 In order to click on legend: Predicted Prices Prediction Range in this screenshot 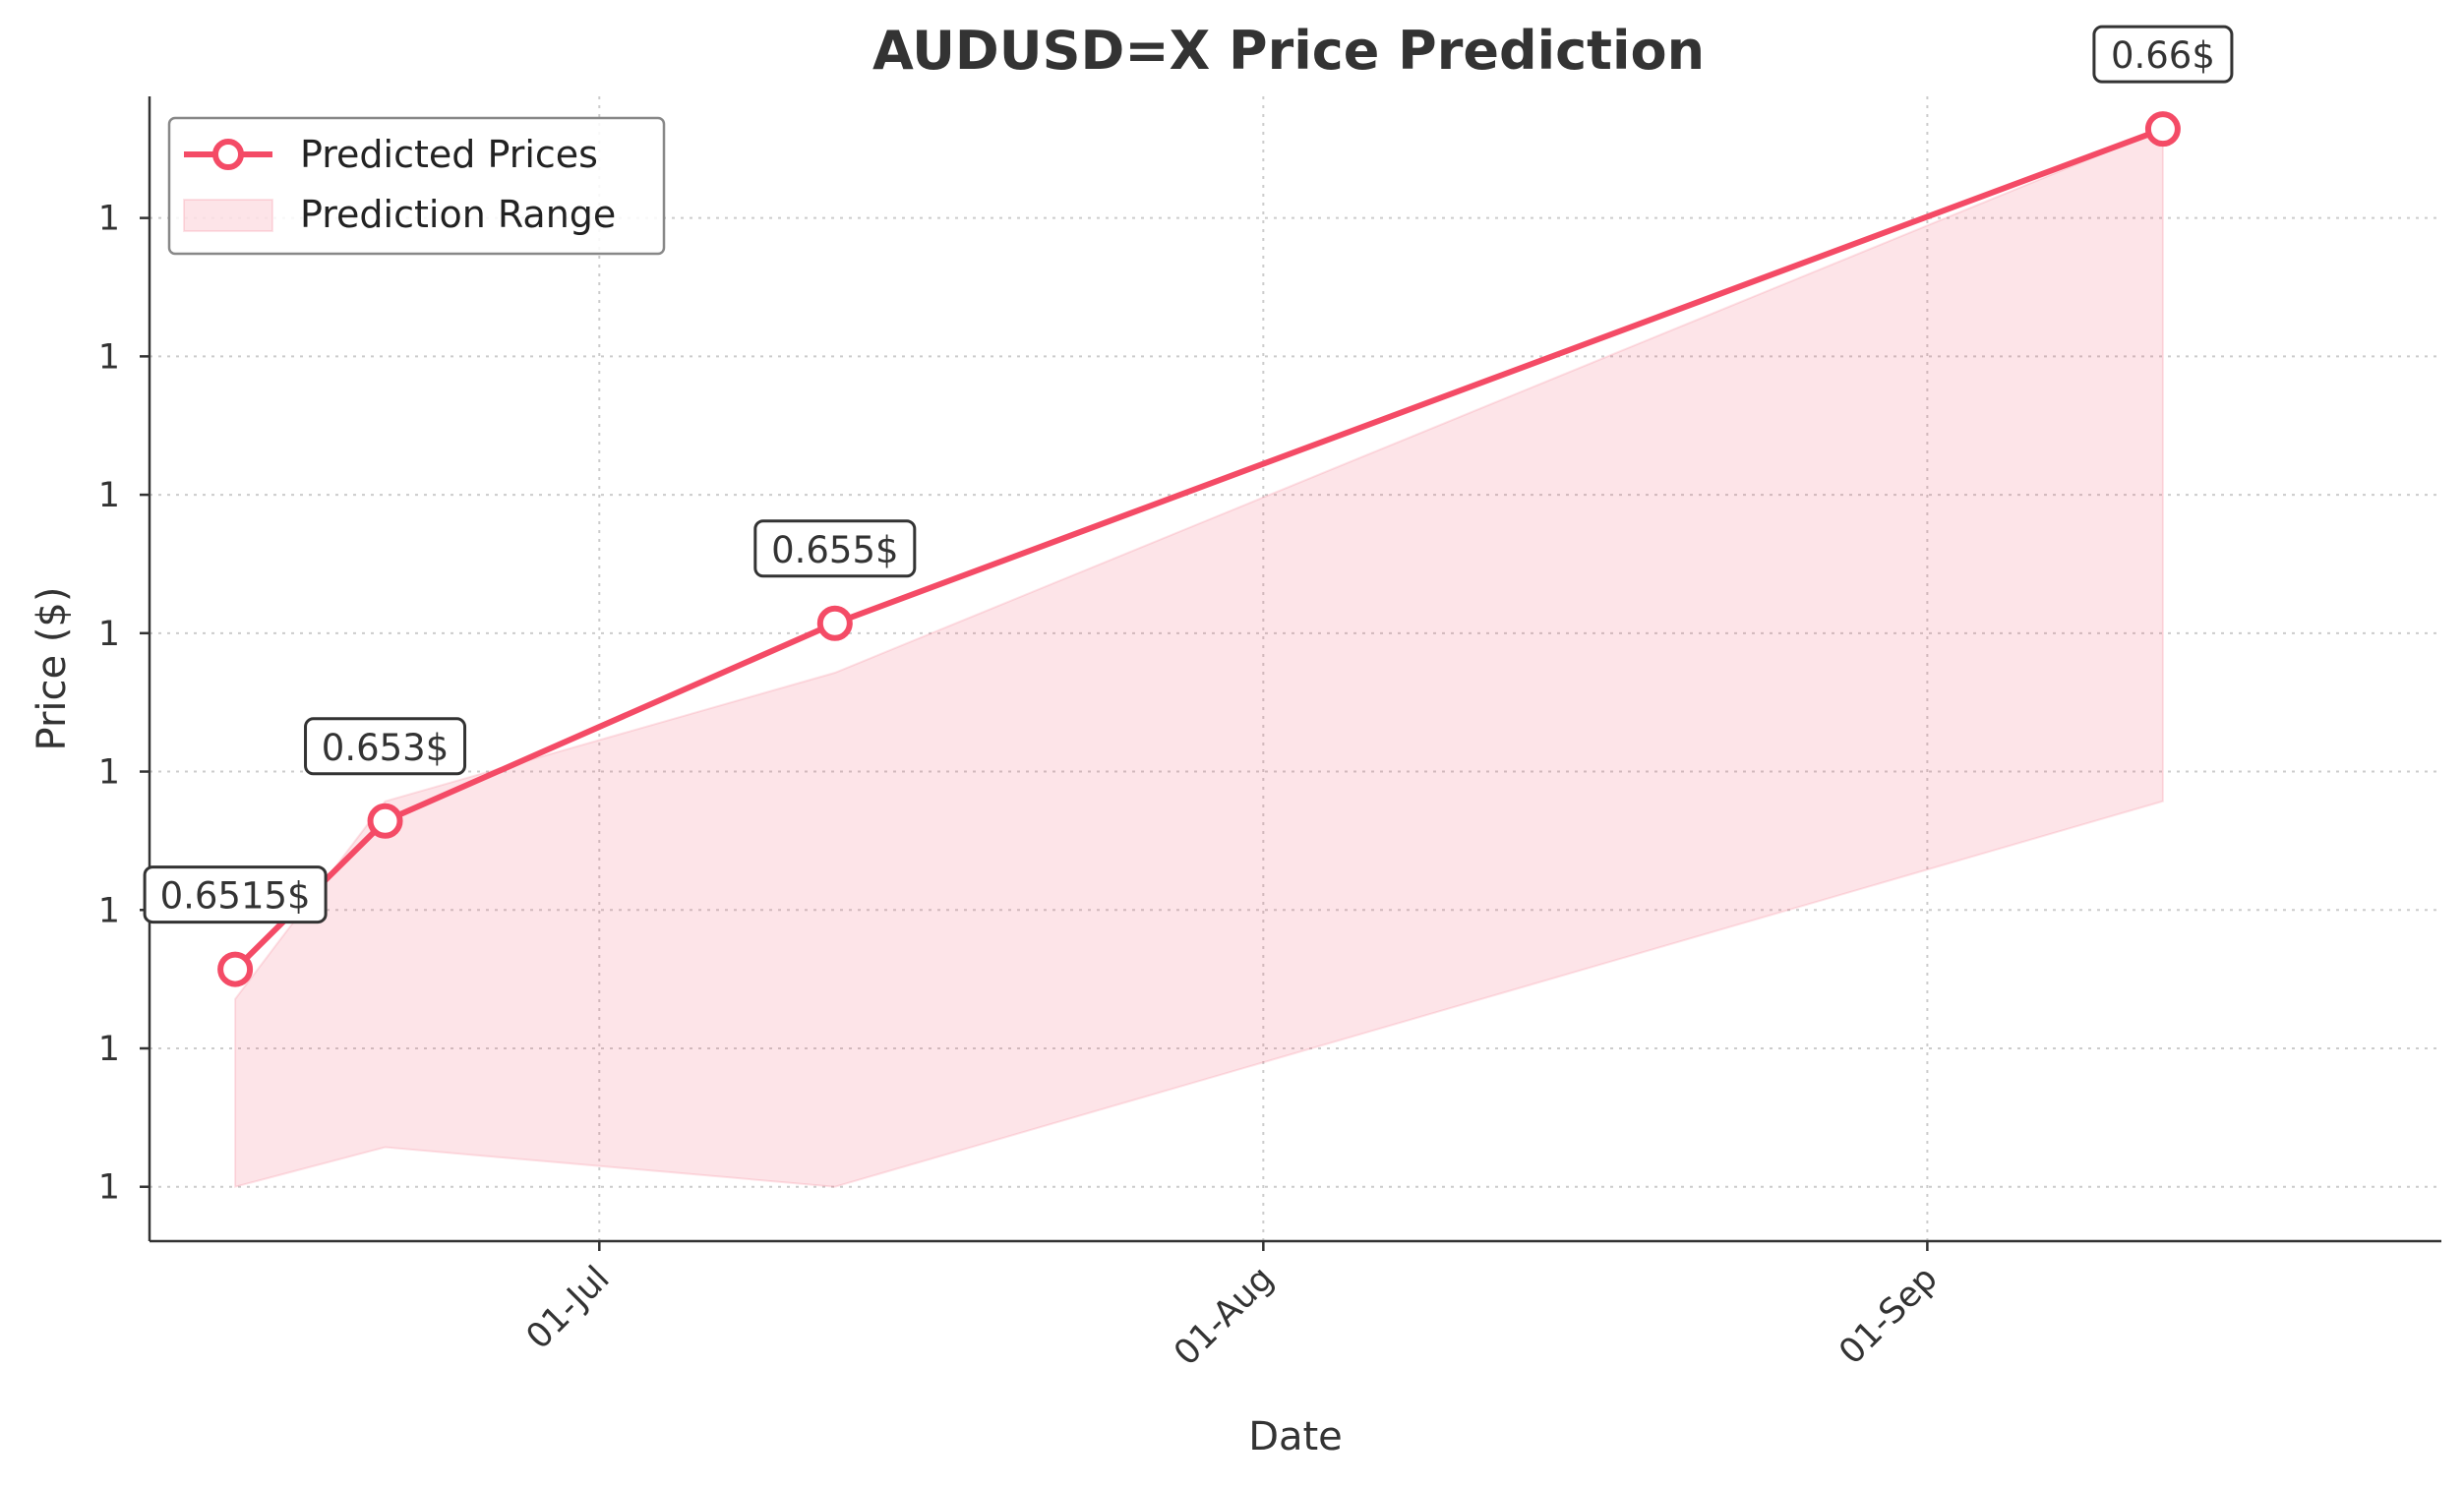, I will do `click(416, 186)`.